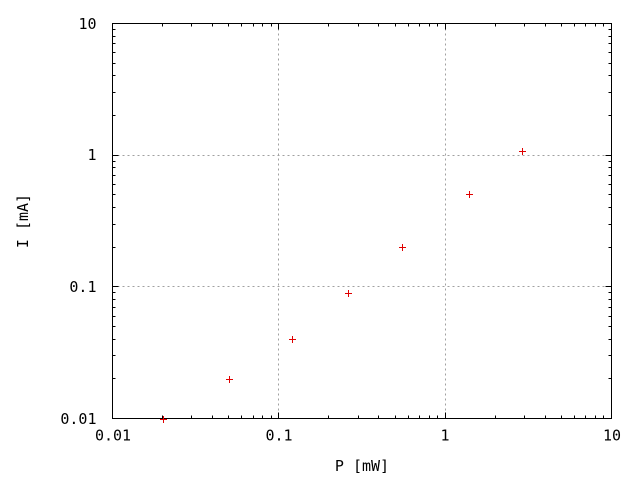 The height and width of the screenshot is (480, 640). What do you see at coordinates (23, 221) in the screenshot?
I see `y-axis-title: I [mA]` at bounding box center [23, 221].